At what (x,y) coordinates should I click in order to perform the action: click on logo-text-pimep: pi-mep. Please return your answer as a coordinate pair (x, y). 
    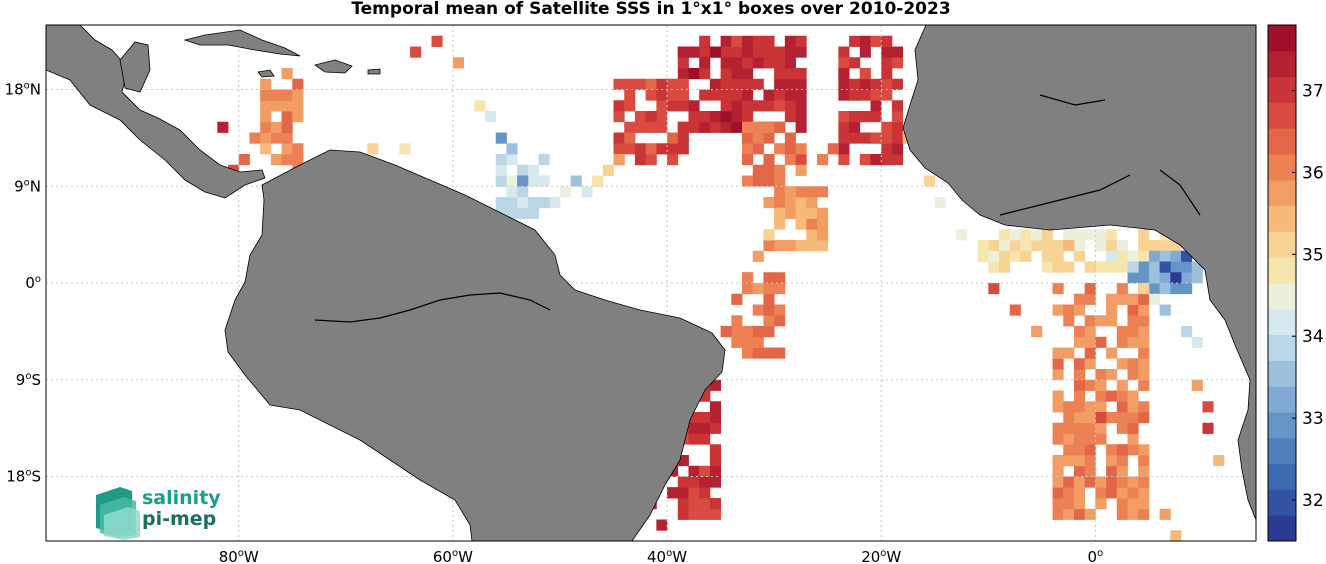
    Looking at the image, I should click on (179, 519).